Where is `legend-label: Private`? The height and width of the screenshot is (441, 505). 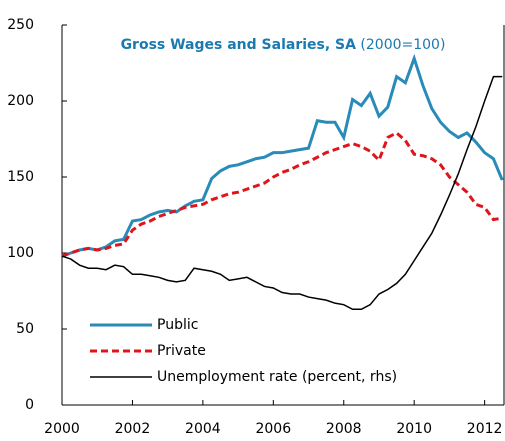
legend-label: Private is located at coordinates (181, 351).